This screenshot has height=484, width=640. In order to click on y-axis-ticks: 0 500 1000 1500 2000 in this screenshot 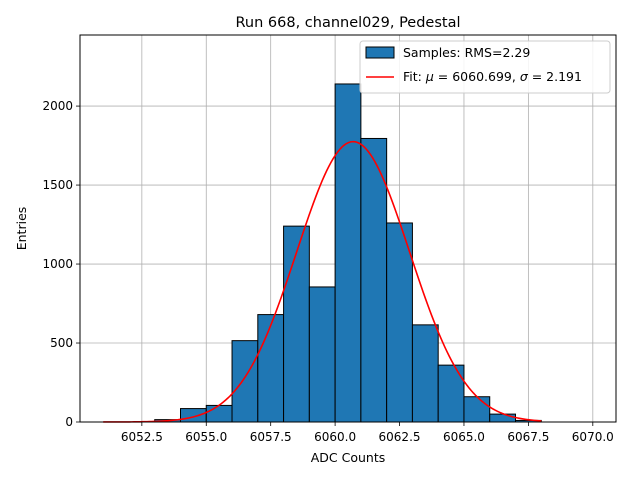, I will do `click(61, 264)`.